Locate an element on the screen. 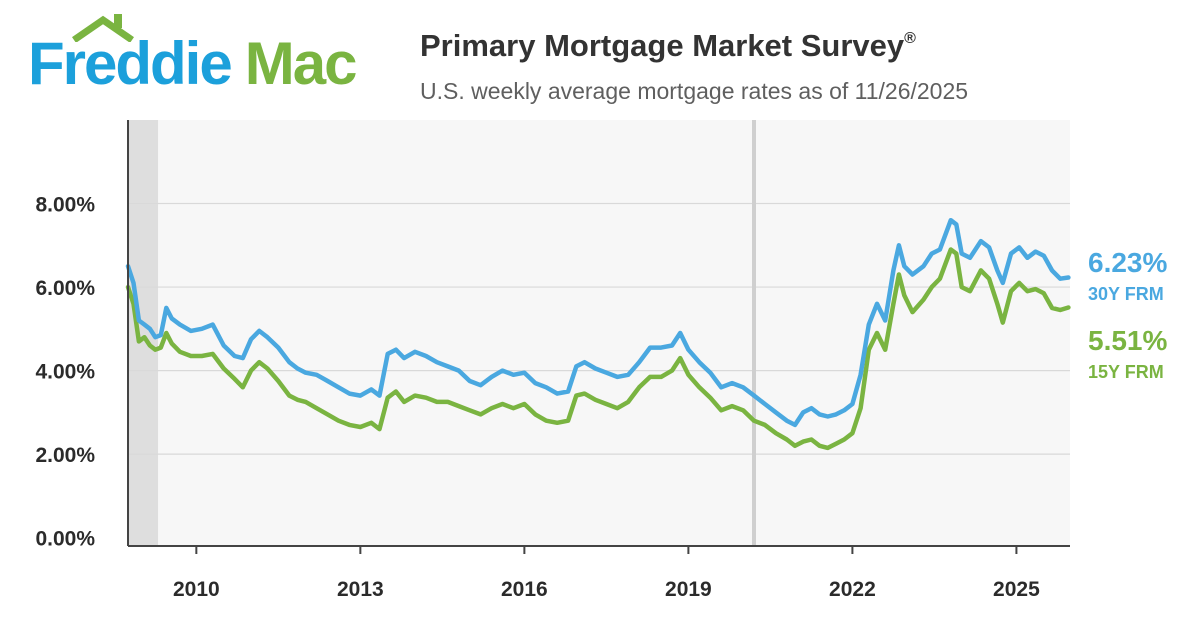 This screenshot has width=1200, height=630. callout-value-15y: 5.51% is located at coordinates (1127, 340).